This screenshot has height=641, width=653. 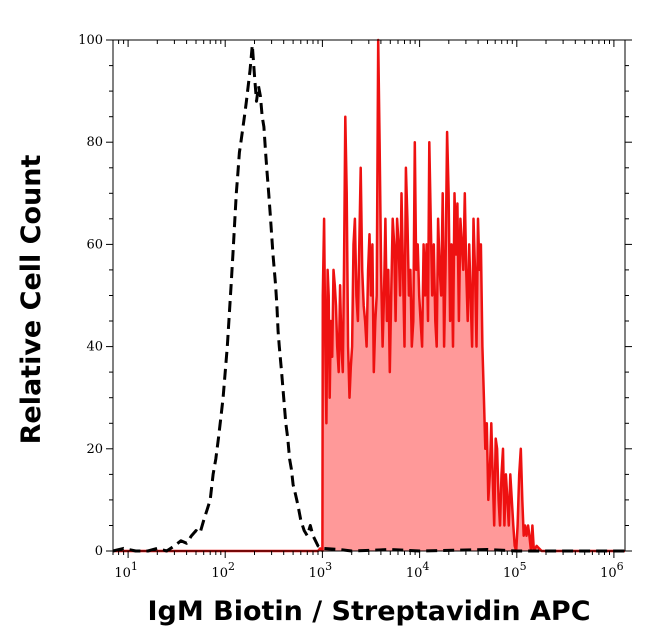 What do you see at coordinates (126, 570) in the screenshot?
I see `x-tick-label: 10¹` at bounding box center [126, 570].